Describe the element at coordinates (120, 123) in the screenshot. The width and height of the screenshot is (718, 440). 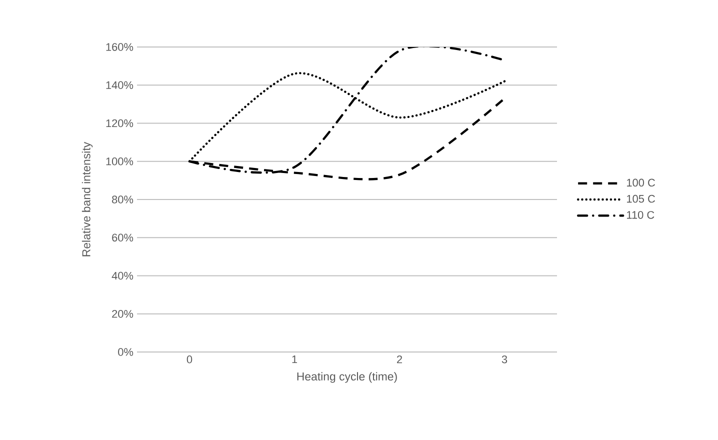
I see `y-tick-label: 120%` at that location.